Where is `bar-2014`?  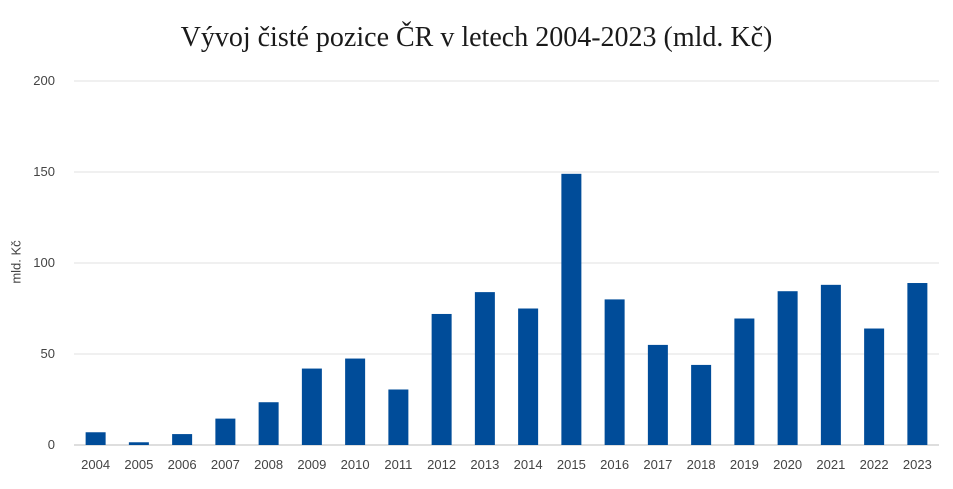 bar-2014 is located at coordinates (528, 377).